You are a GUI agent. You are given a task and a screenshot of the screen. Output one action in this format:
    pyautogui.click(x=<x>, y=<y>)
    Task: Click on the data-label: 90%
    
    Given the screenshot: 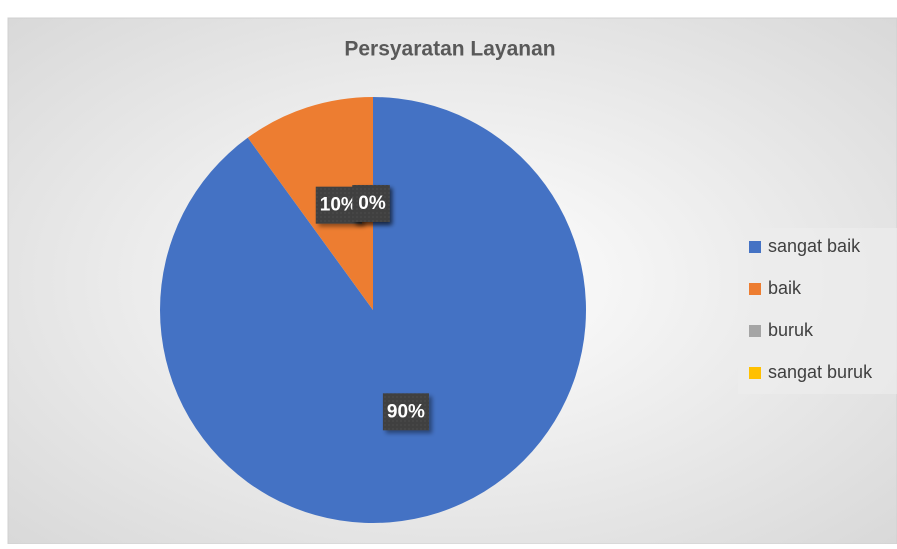 What is the action you would take?
    pyautogui.click(x=406, y=412)
    